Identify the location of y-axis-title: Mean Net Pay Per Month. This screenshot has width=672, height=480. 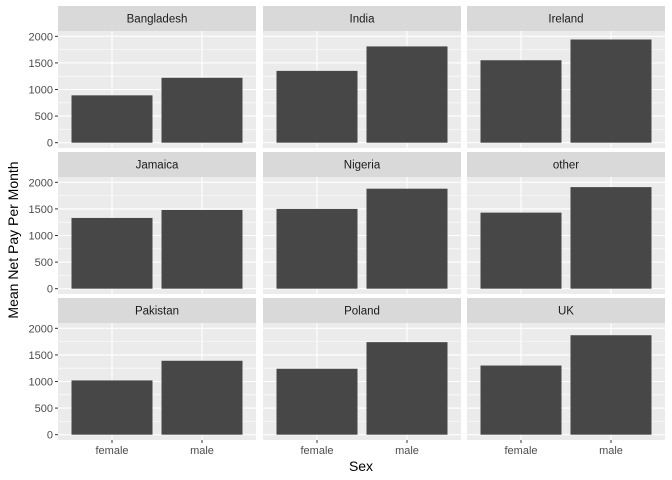
(13, 239).